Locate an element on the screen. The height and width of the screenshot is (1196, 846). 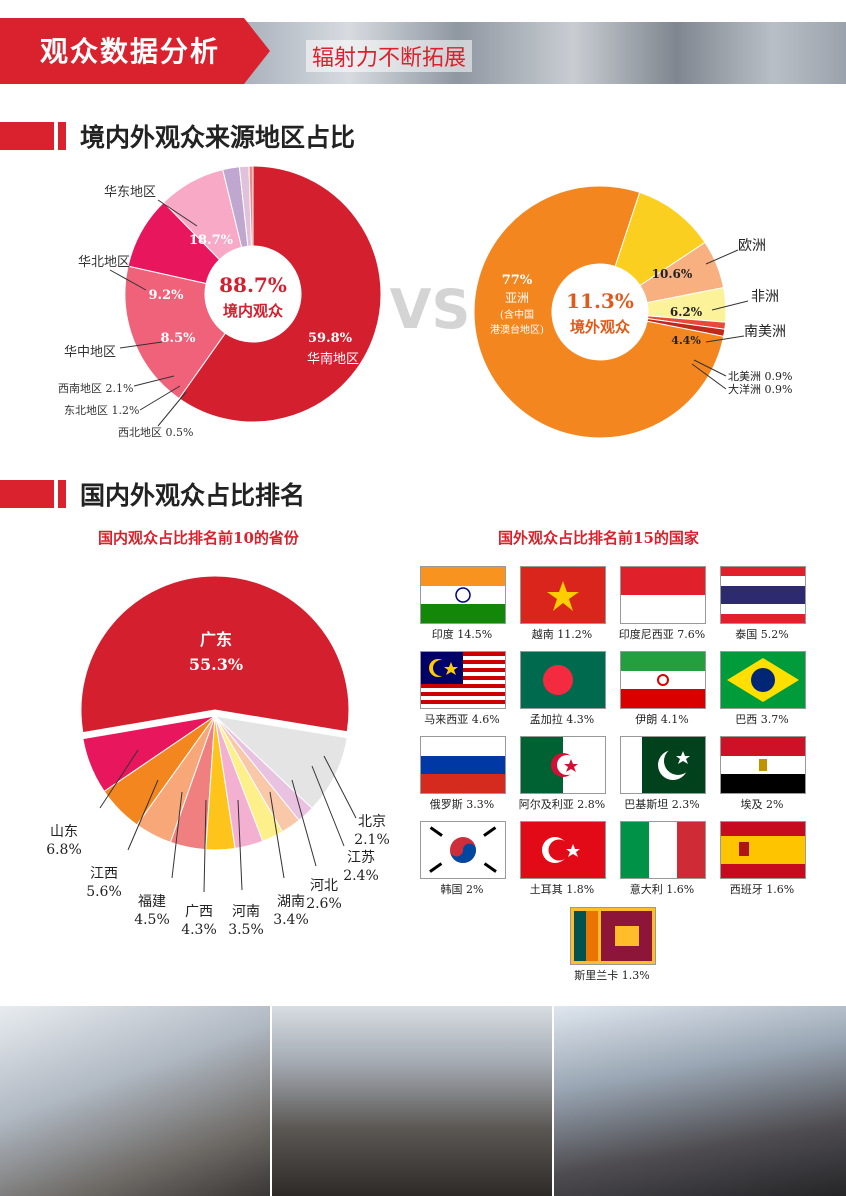
country-label: 越南 11.2% is located at coordinates (562, 634).